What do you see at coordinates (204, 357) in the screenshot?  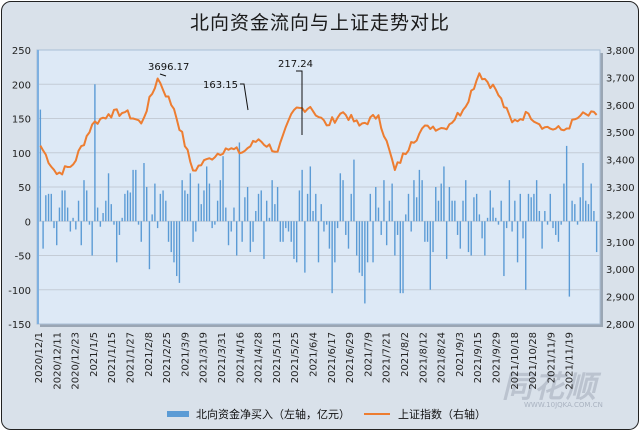 I see `x-axis-tick: 2021/3/19` at bounding box center [204, 357].